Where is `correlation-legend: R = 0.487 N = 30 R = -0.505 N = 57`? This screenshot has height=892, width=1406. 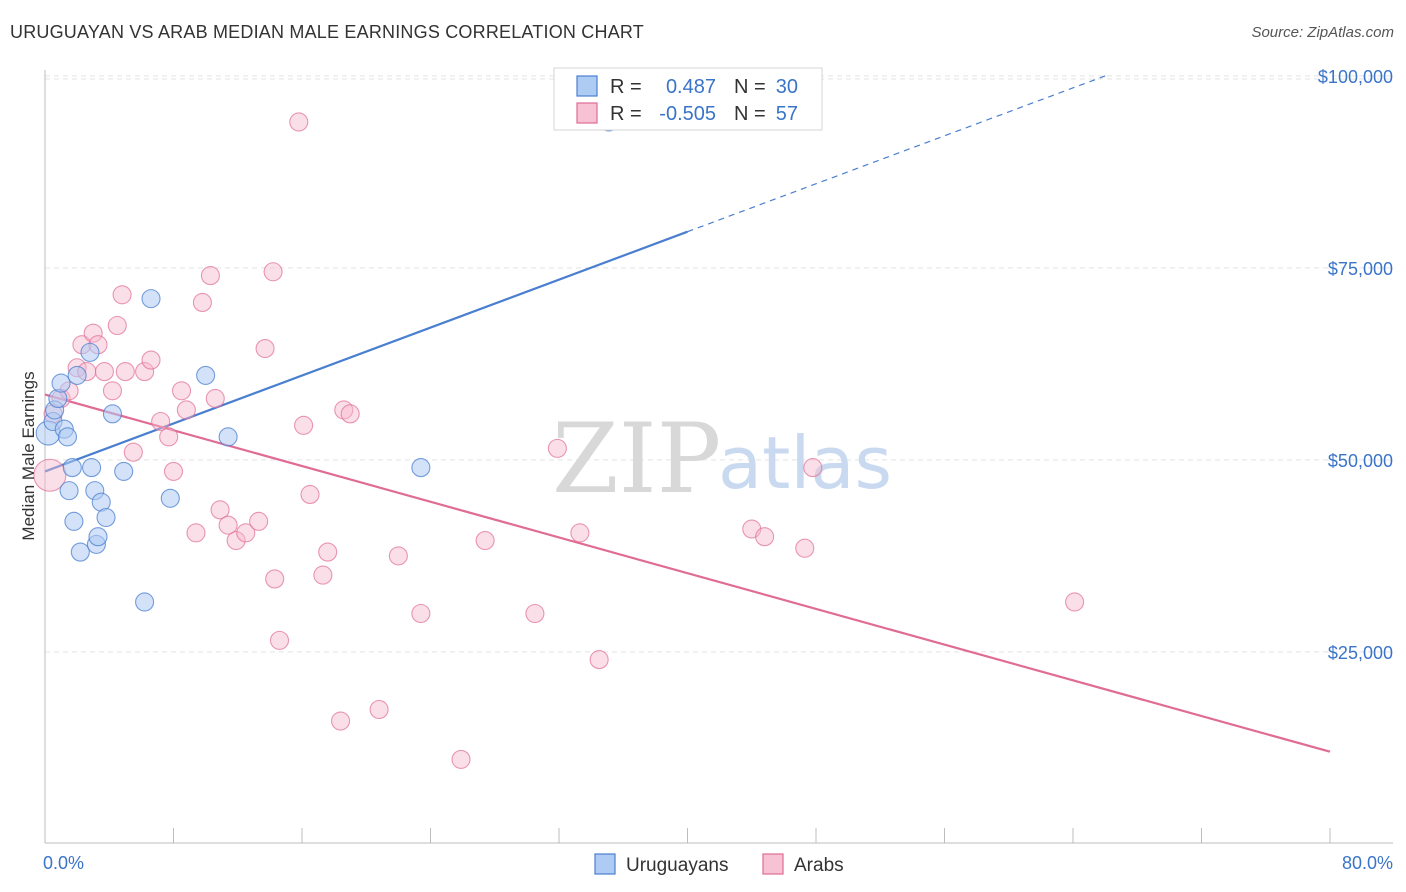
correlation-legend: R = 0.487 N = 30 R = -0.505 N = 57 is located at coordinates (688, 99).